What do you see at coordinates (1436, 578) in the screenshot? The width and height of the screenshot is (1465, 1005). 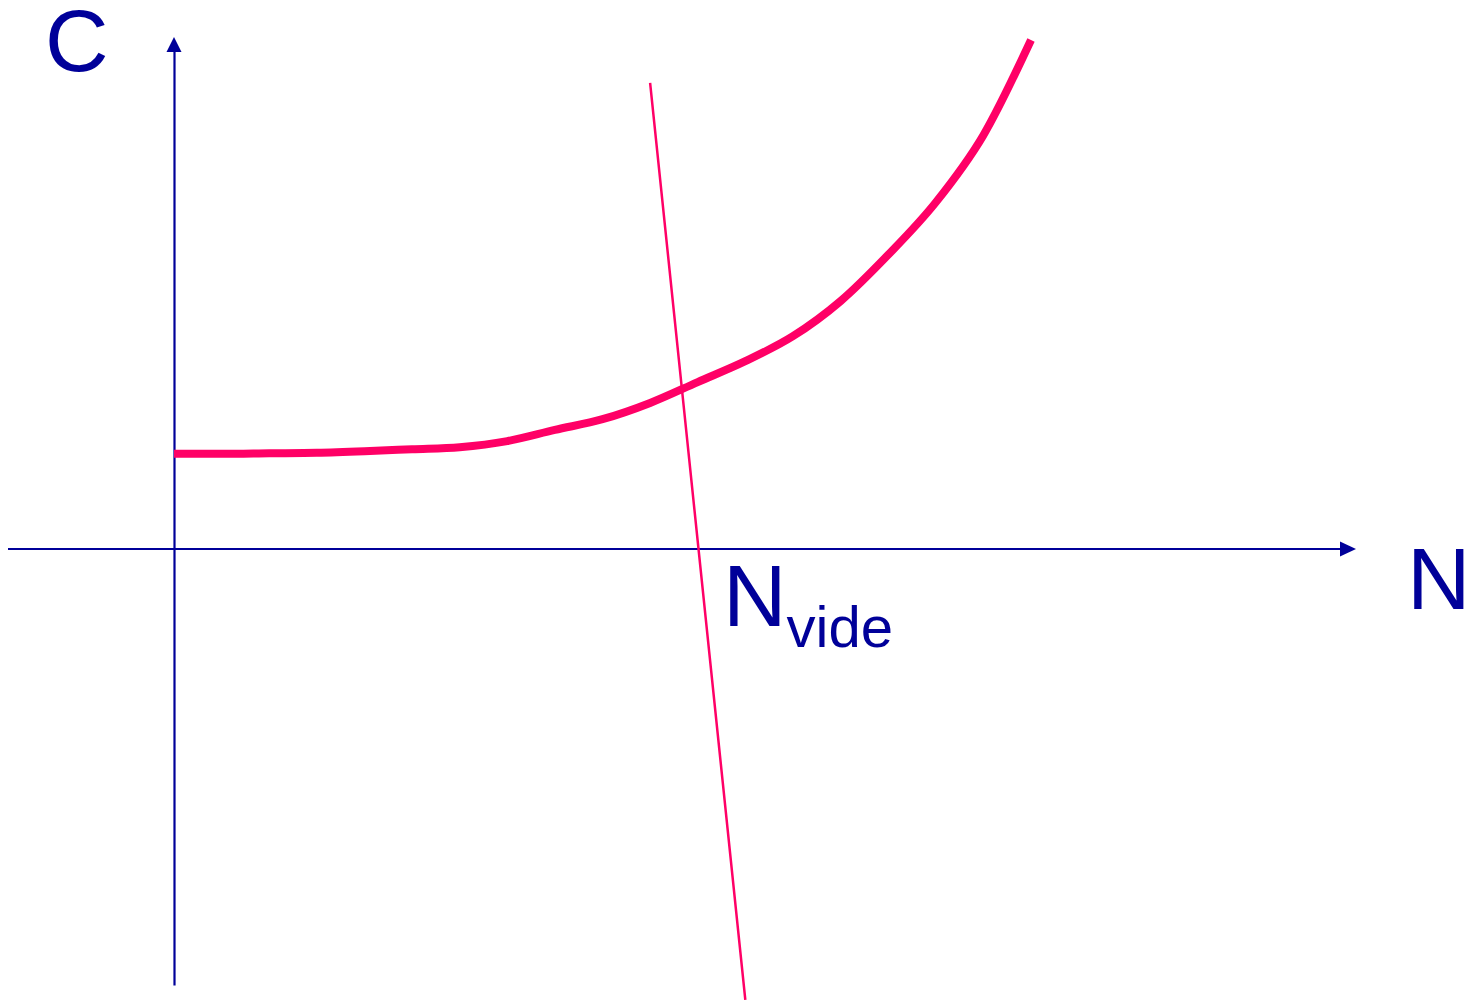 I see `x-axis-title: N` at bounding box center [1436, 578].